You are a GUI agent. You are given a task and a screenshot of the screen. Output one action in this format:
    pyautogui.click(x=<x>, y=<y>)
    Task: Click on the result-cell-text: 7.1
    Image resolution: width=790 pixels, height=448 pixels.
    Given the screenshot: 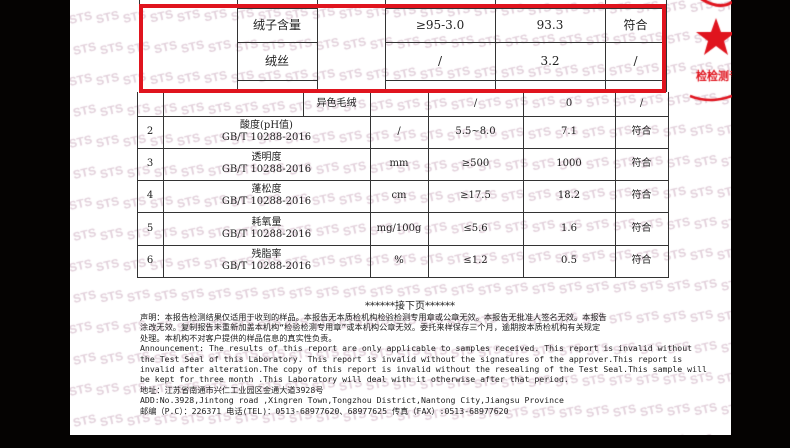 What is the action you would take?
    pyautogui.click(x=569, y=131)
    